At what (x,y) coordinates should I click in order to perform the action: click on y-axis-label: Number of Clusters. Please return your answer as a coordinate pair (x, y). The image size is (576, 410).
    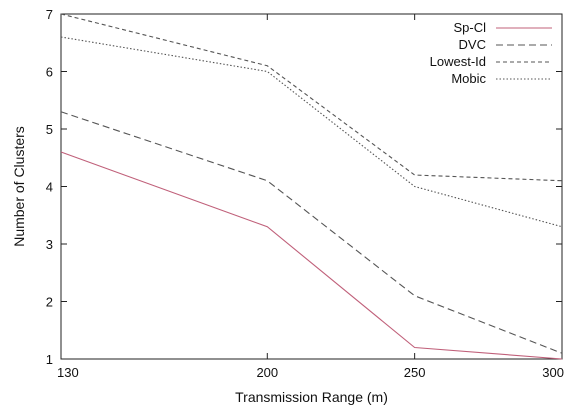
    Looking at the image, I should click on (19, 186).